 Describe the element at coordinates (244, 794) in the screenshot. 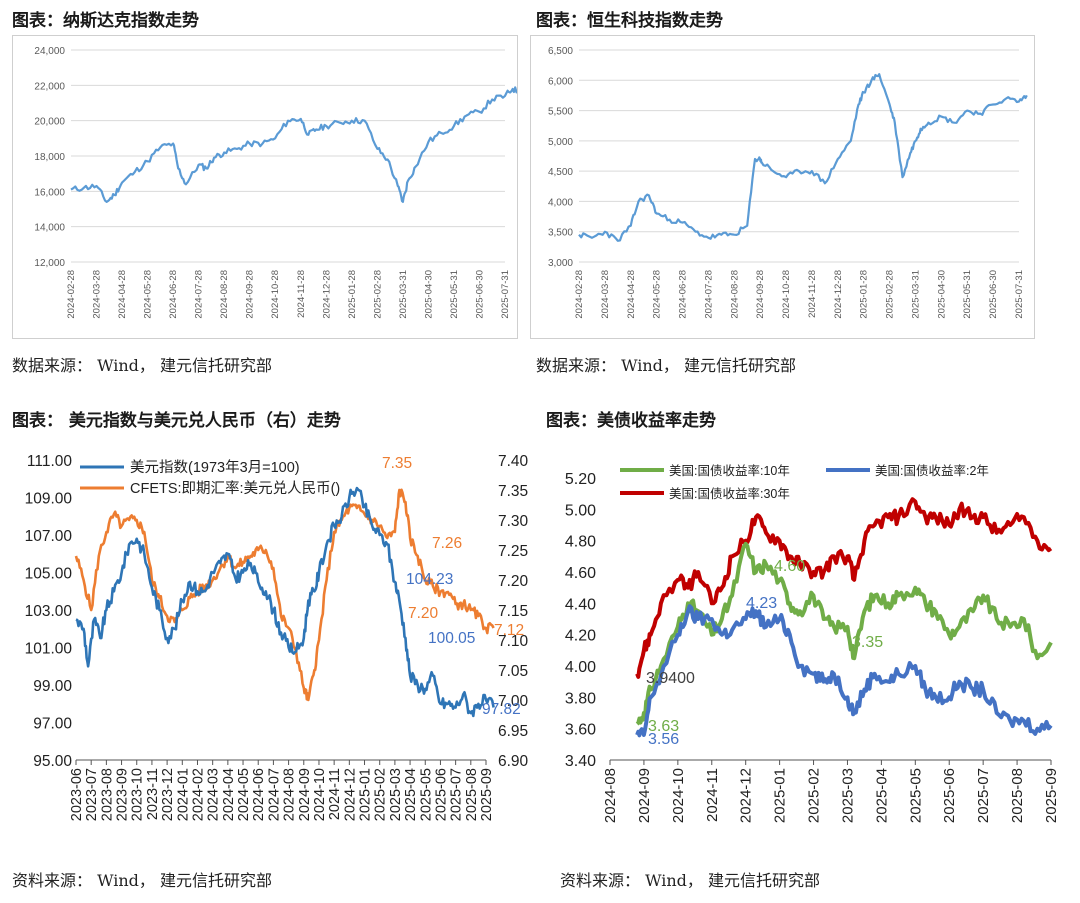

I see `x-tick-label: 2024-05` at that location.